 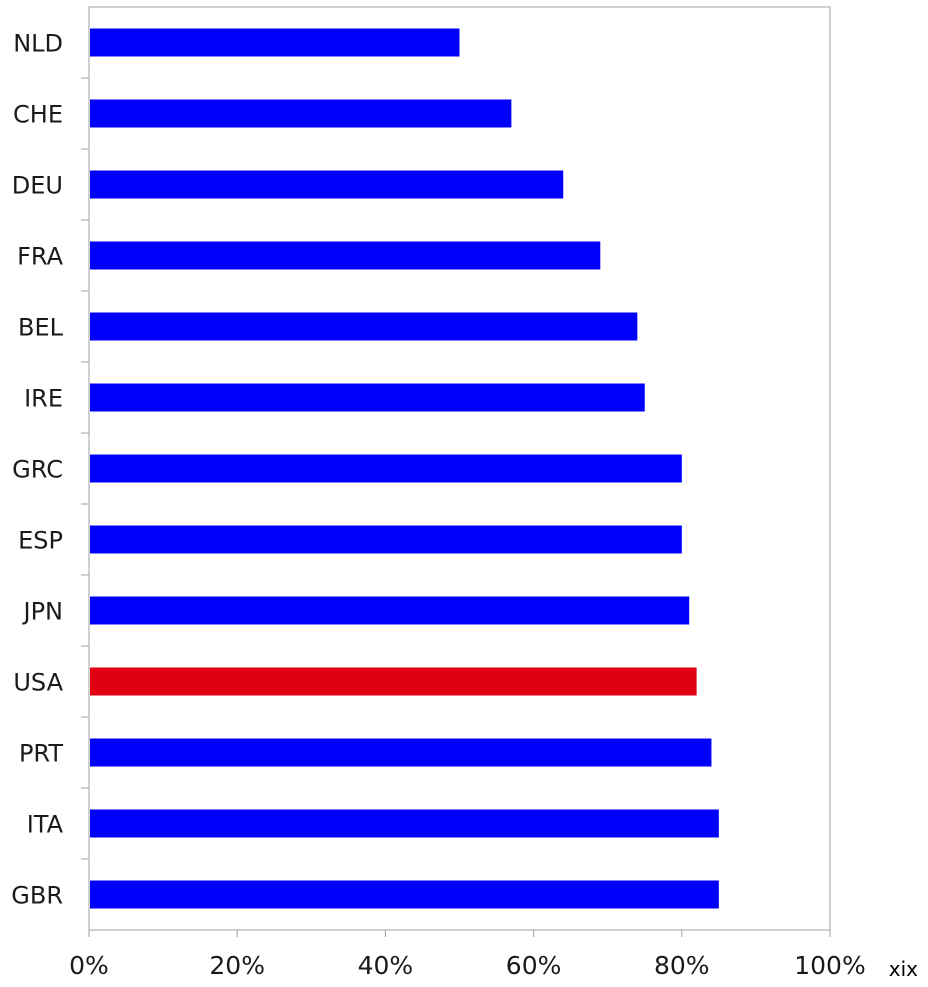 What do you see at coordinates (42, 612) in the screenshot?
I see `category-label-jpn: JPN` at bounding box center [42, 612].